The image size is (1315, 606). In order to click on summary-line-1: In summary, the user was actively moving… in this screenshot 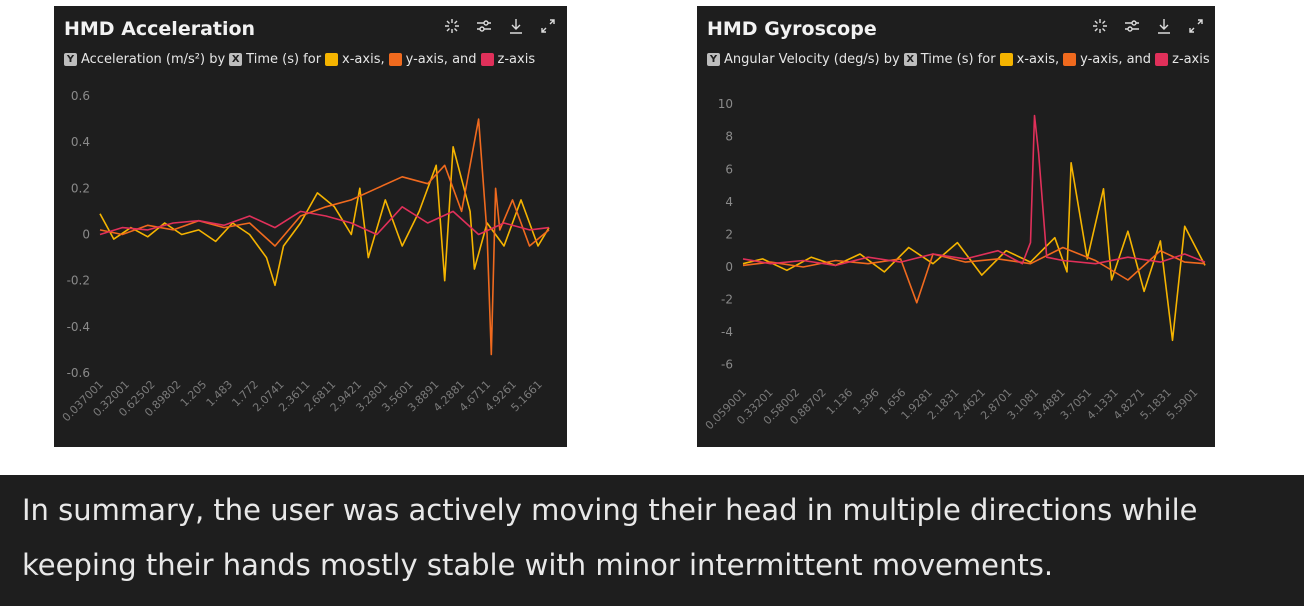, I will do `click(610, 510)`.